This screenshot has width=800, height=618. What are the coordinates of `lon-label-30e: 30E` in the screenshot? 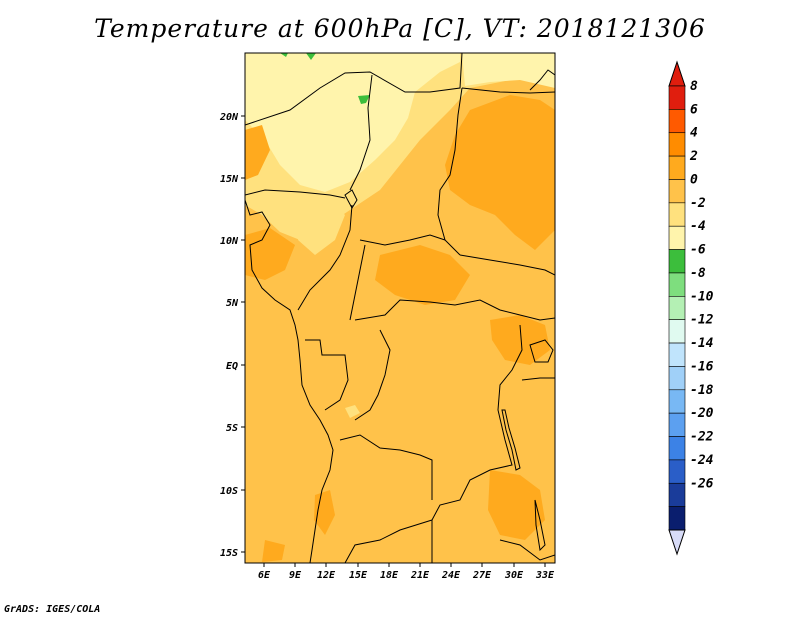 It's located at (514, 575).